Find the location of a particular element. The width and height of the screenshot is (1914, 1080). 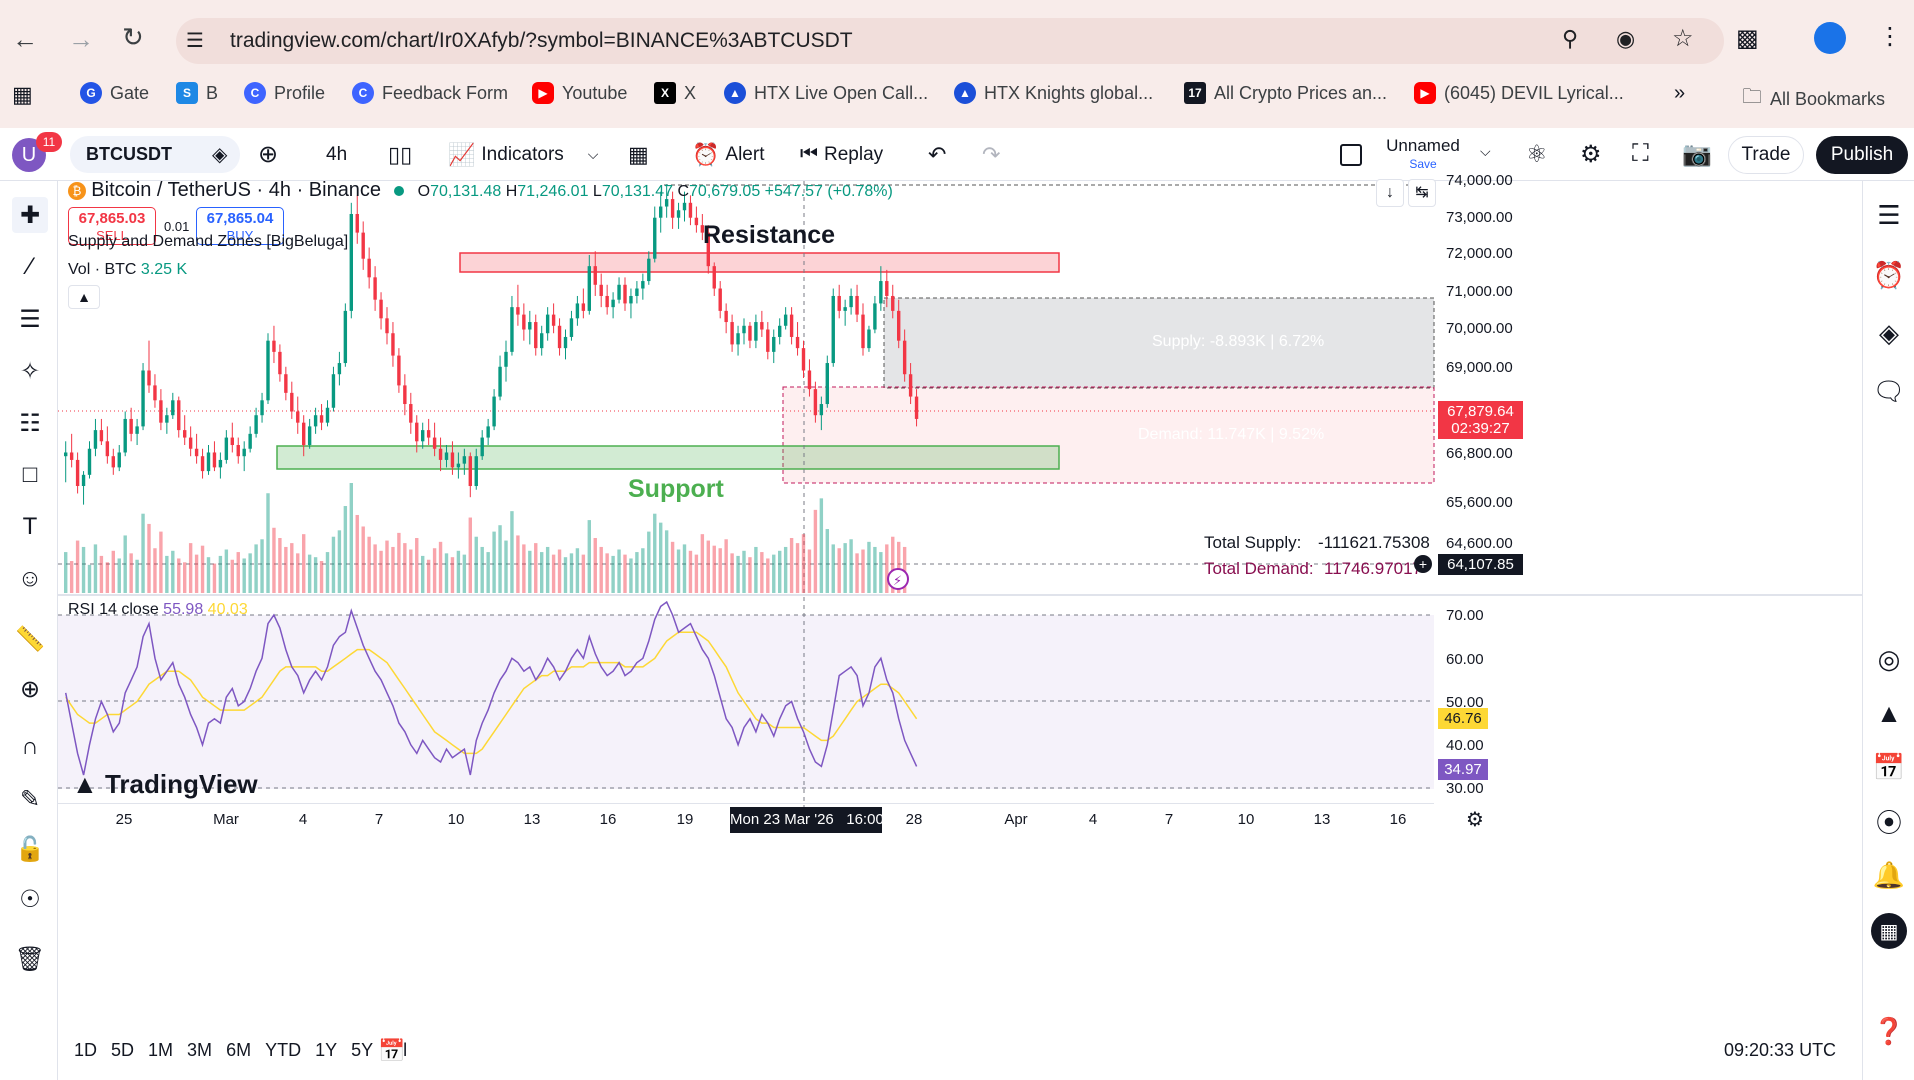

bookmark-gate: G Gate is located at coordinates (114, 93).